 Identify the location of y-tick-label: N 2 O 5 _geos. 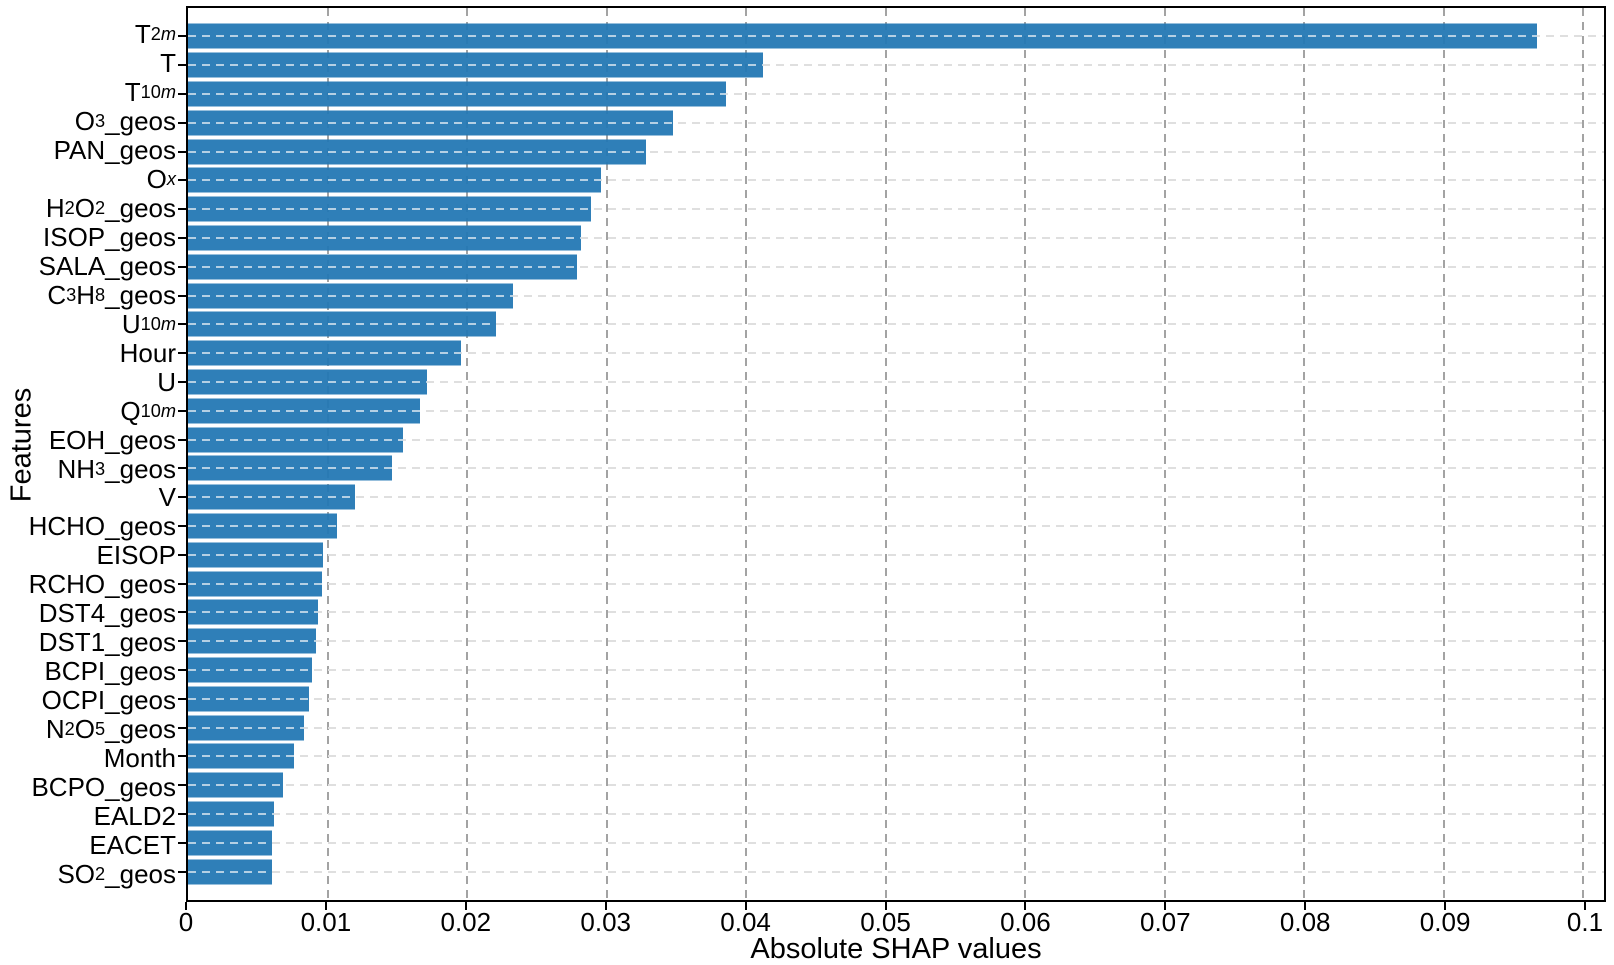
(110, 728).